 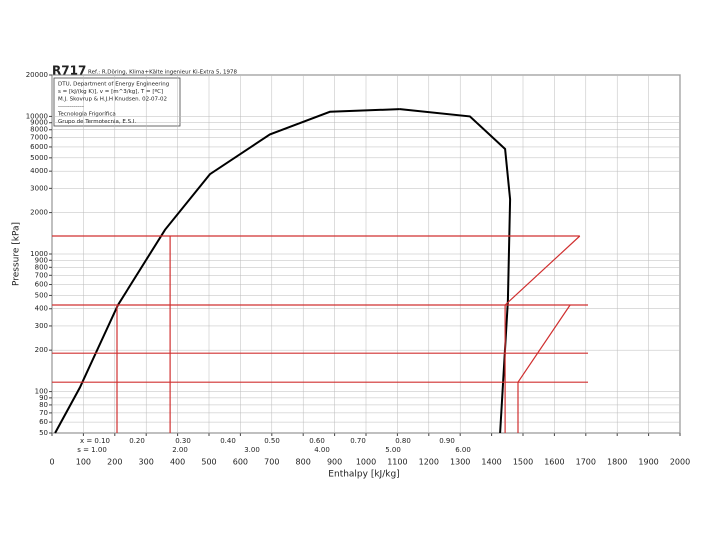 I want to click on x-tick-label: 1700, so click(x=586, y=462).